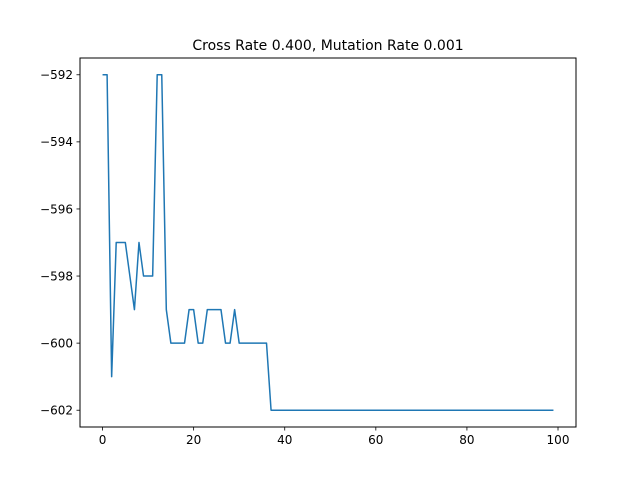  What do you see at coordinates (327, 46) in the screenshot?
I see `chart-title: Cross Rate 0.400, Mutation Rate 0.001` at bounding box center [327, 46].